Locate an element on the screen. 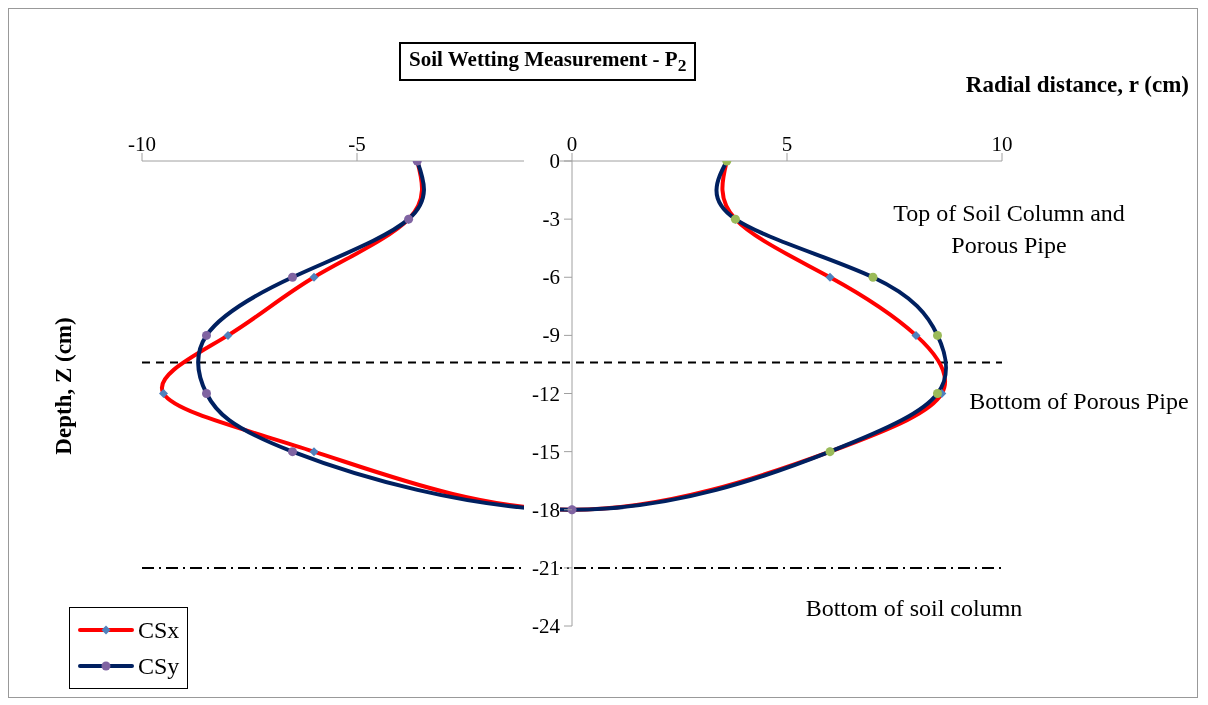 This screenshot has width=1208, height=705. x-axis-title: Radial distance, r (cm) is located at coordinates (1077, 84).